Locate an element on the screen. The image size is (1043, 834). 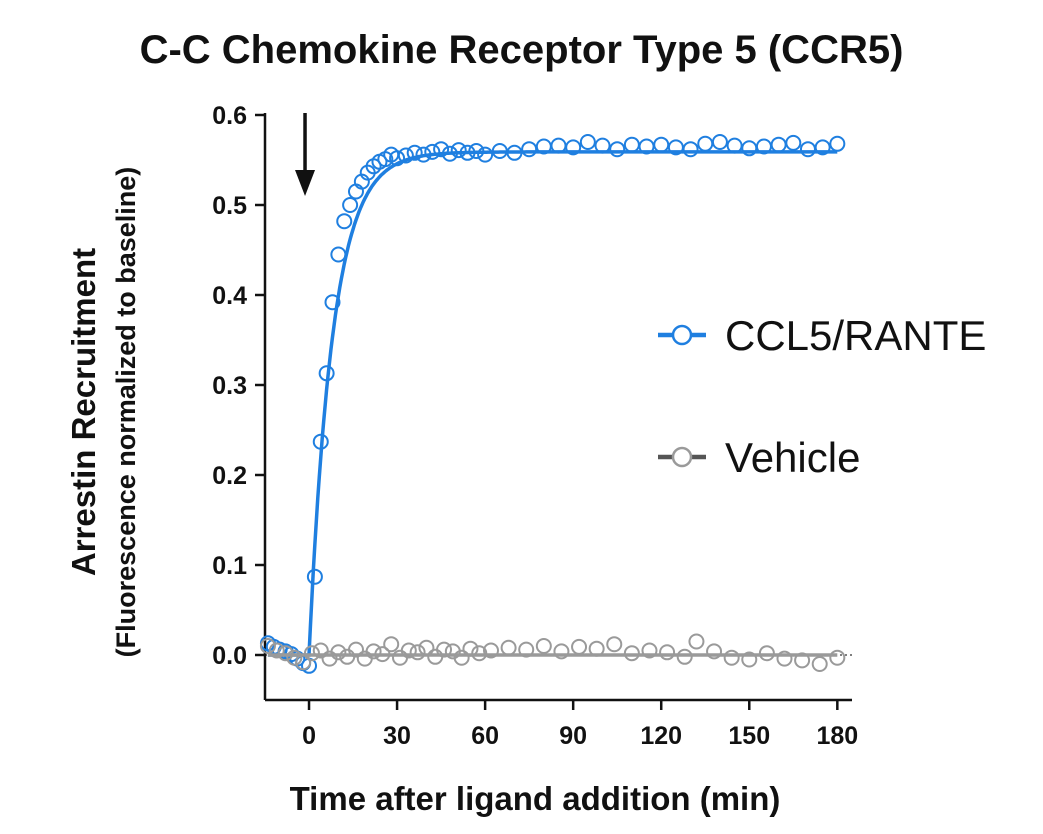
legend-label-1: Vehicle is located at coordinates (792, 457).